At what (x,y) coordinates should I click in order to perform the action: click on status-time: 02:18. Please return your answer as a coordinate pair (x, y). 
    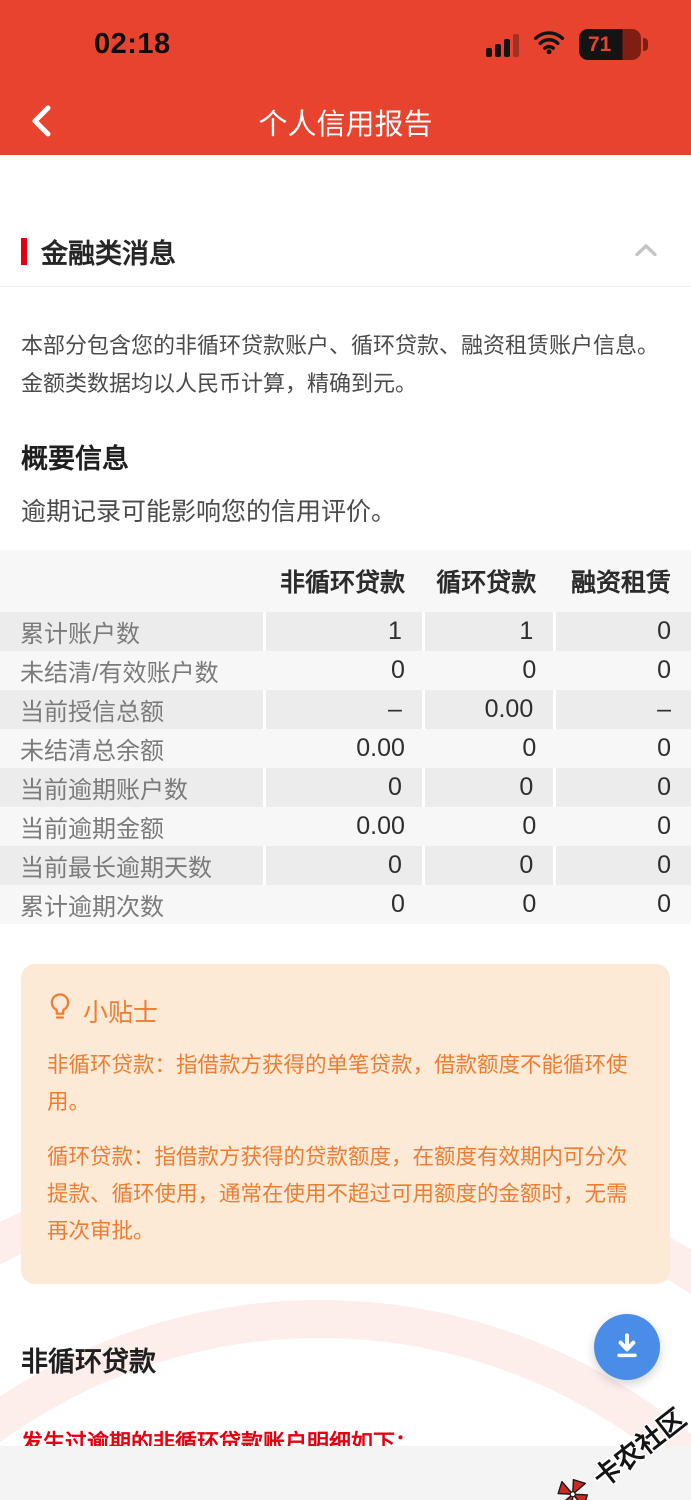
    Looking at the image, I should click on (132, 44).